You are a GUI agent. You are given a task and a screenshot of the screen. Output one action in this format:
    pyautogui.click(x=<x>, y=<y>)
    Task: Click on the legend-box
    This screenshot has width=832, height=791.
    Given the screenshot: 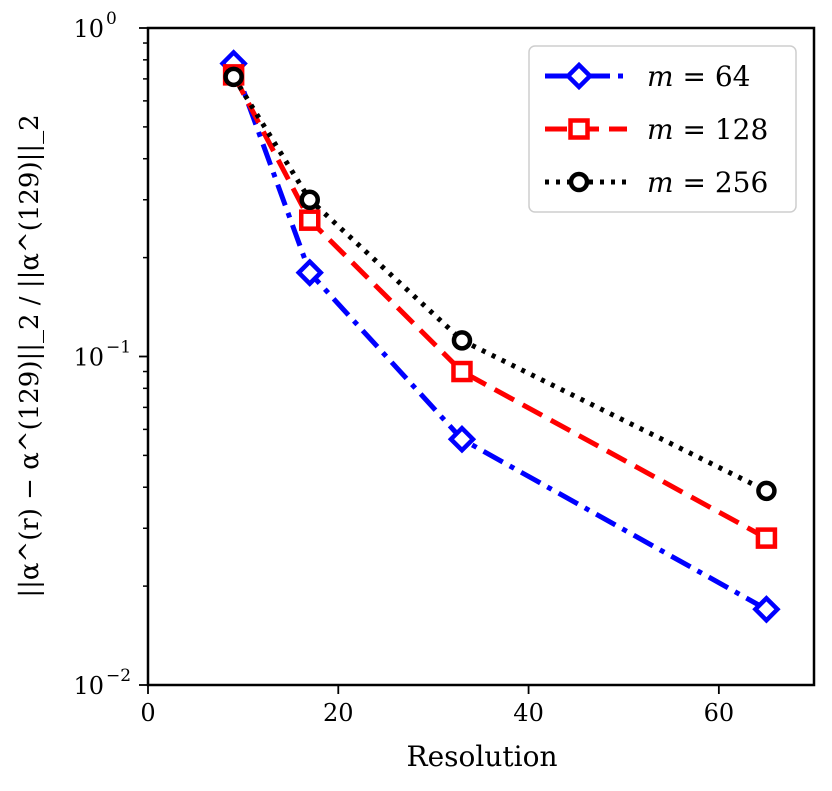 What is the action you would take?
    pyautogui.click(x=662, y=129)
    